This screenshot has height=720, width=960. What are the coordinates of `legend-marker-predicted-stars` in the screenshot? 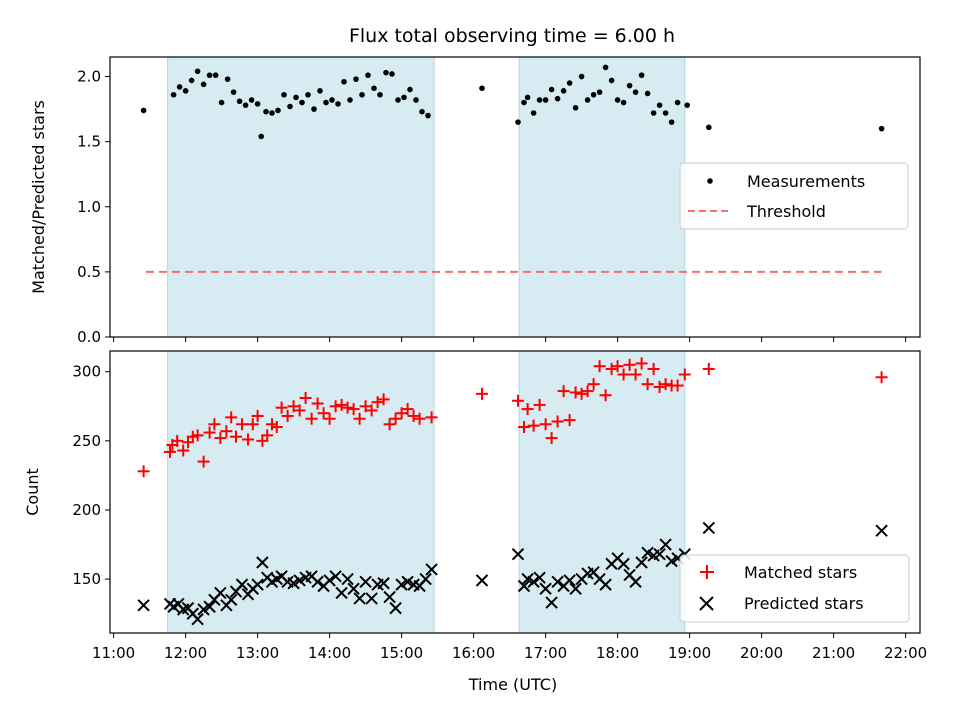 It's located at (706, 603).